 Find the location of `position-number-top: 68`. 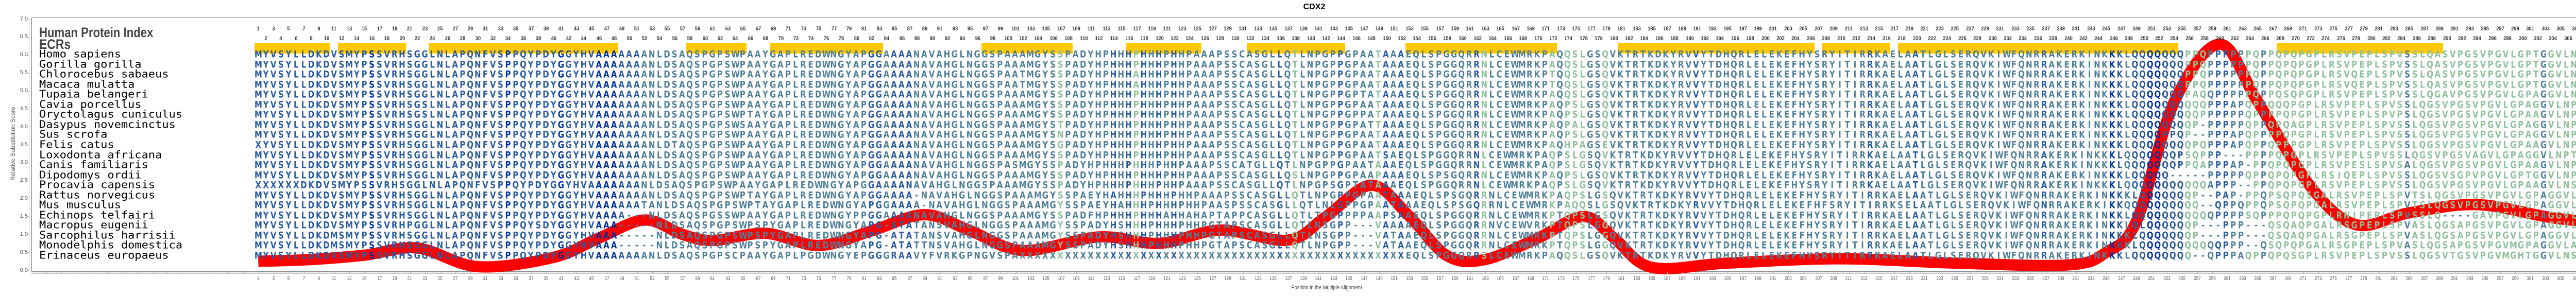

position-number-top: 68 is located at coordinates (766, 39).